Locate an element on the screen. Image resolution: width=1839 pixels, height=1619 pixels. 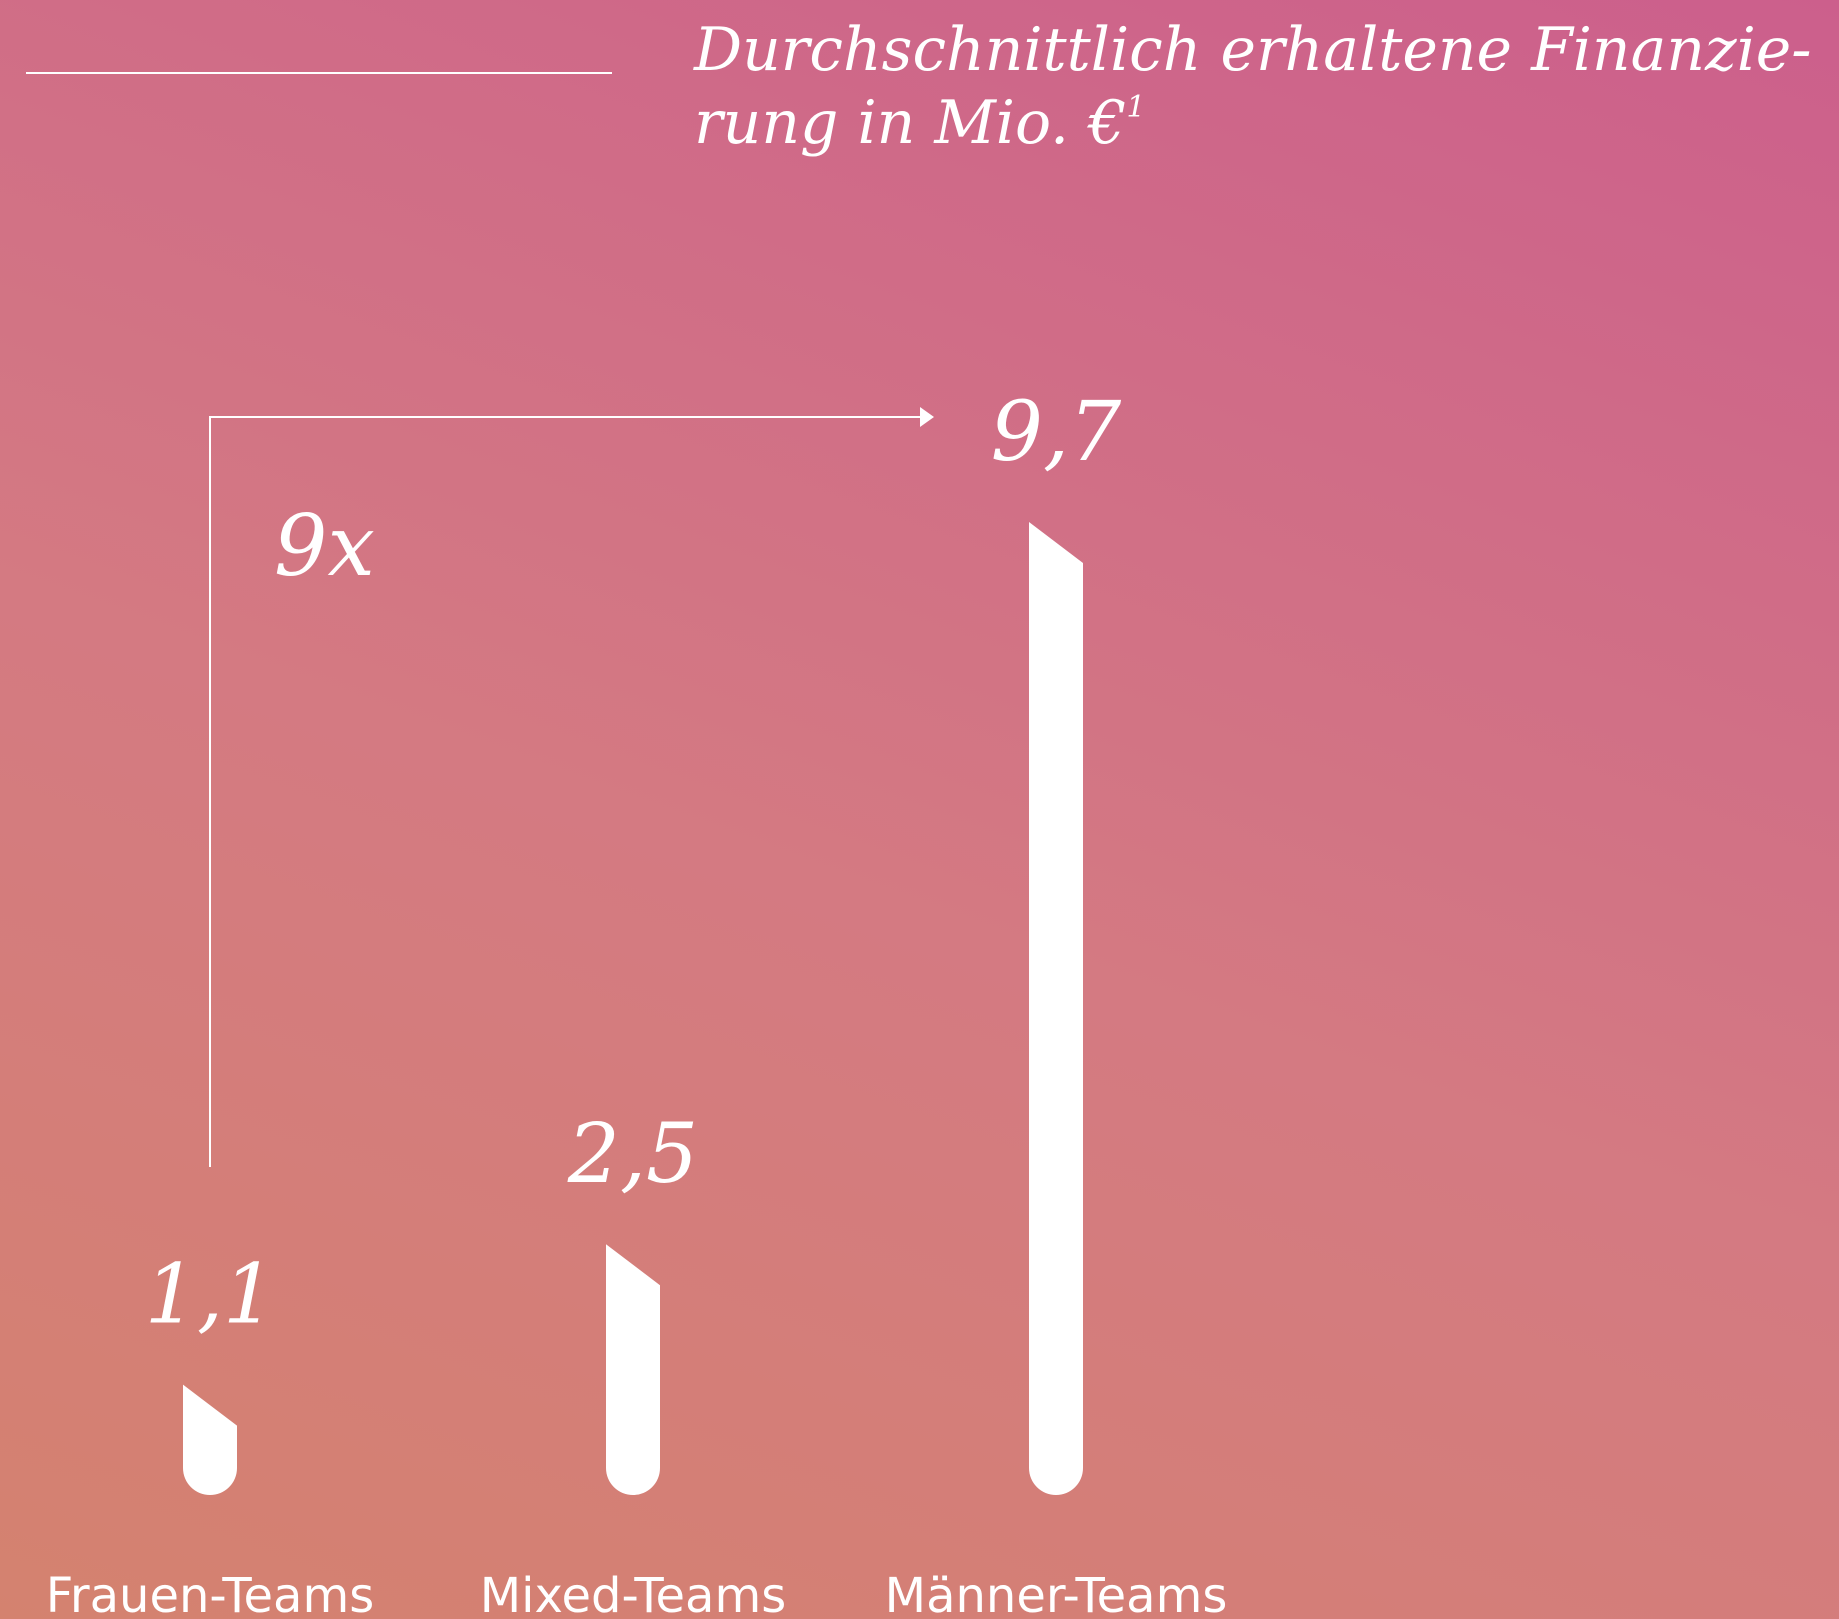
chart-title: Durchschnittlich erhaltene Finanzie- is located at coordinates (1252, 50).